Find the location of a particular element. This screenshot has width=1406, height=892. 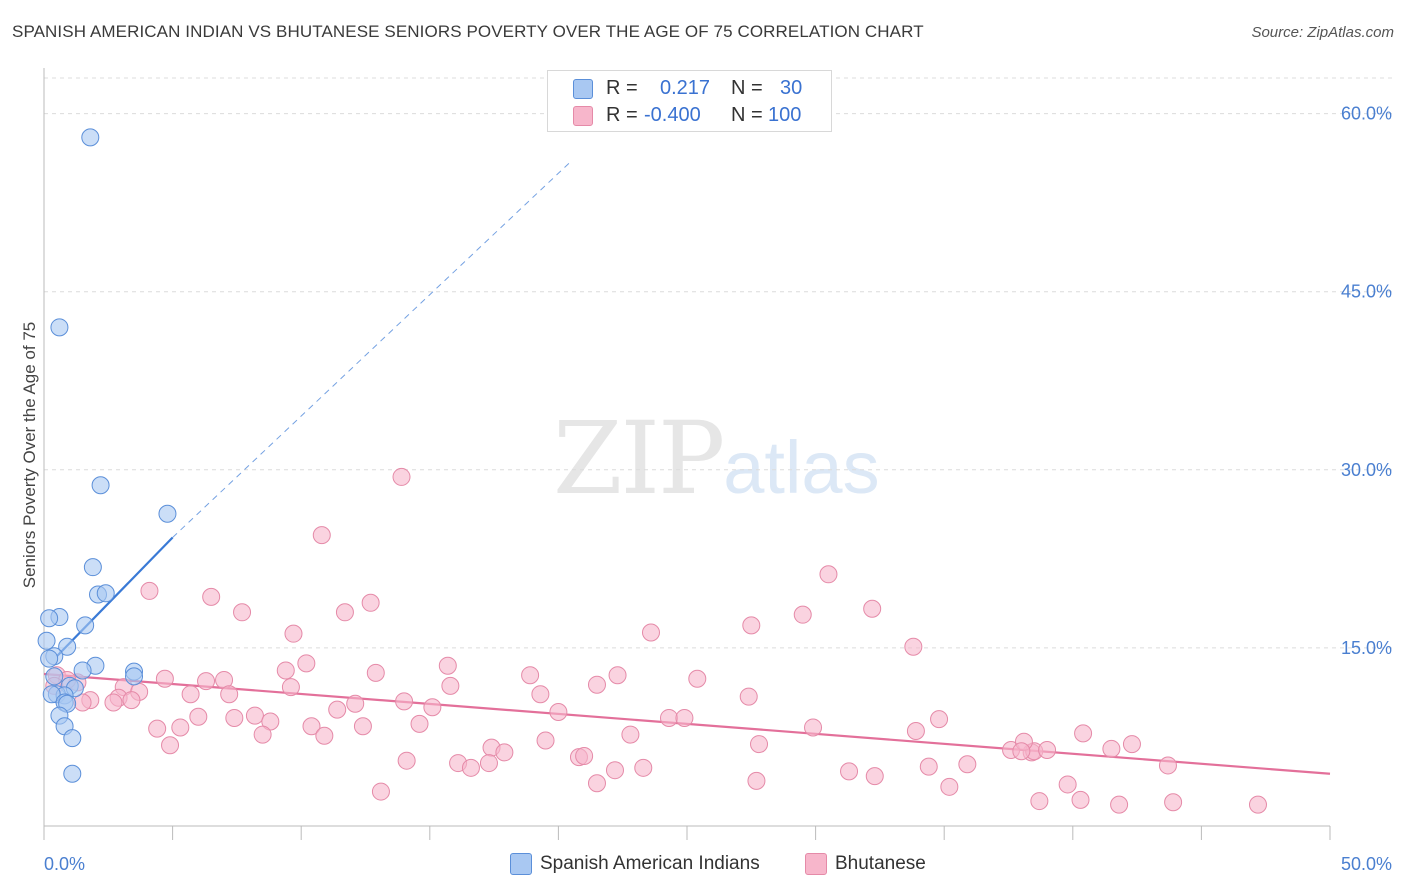

legend-r-value: 0.217 is located at coordinates (685, 88).